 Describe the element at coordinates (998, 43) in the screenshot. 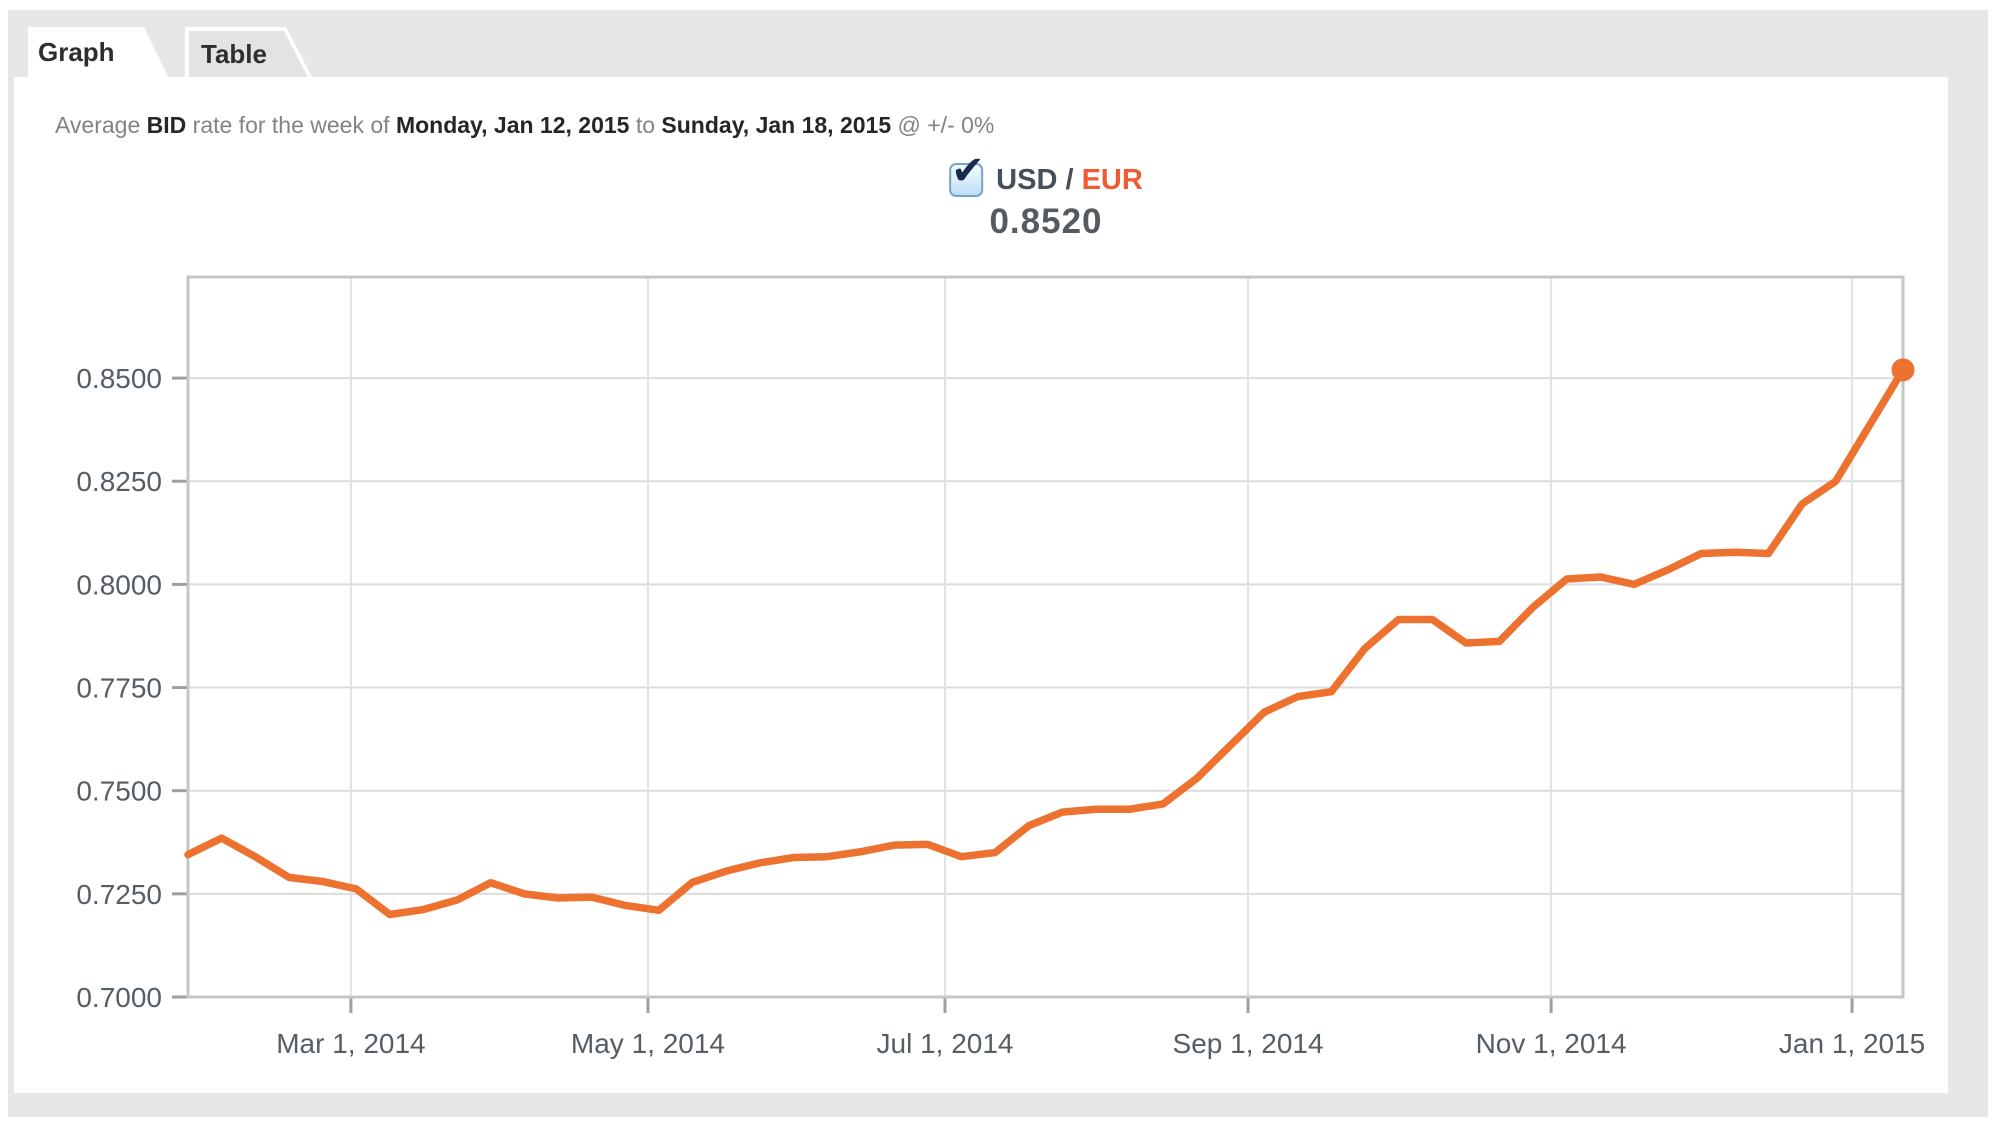

I see `page-frame-top` at that location.